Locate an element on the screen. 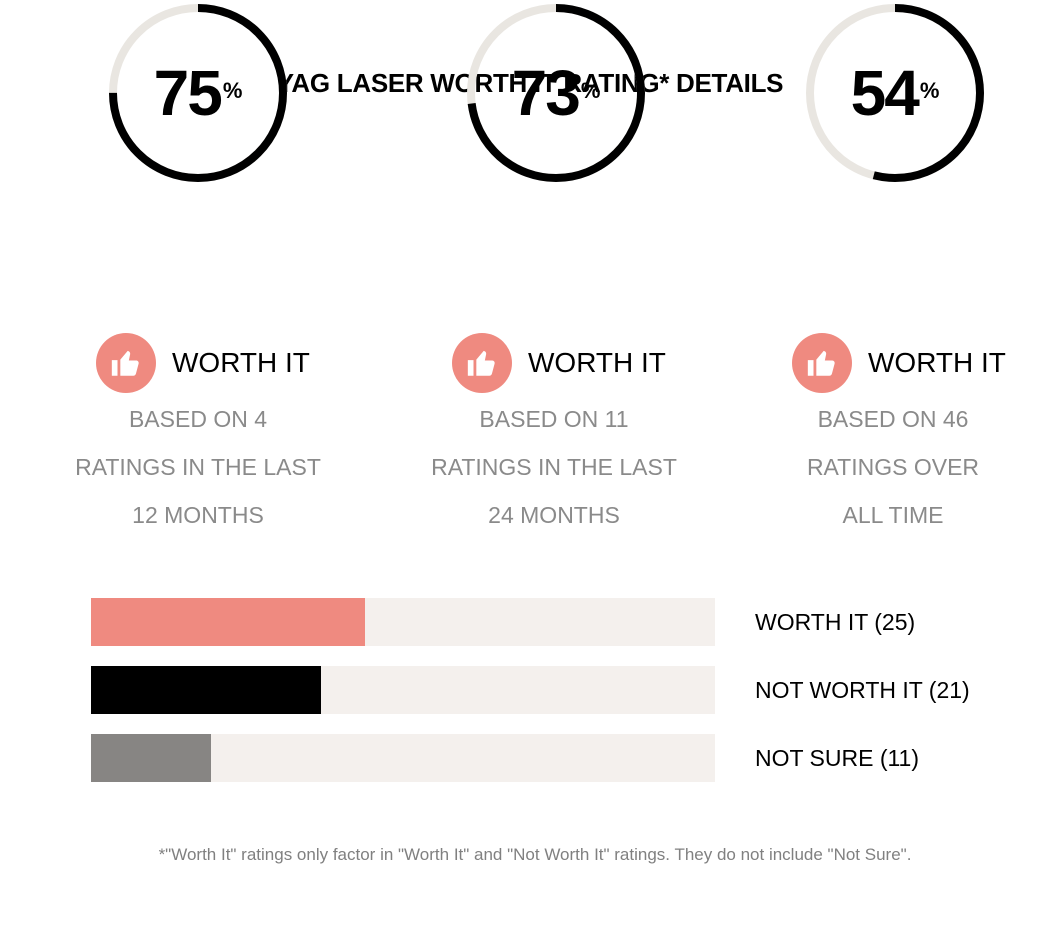 The image size is (1060, 940). ring-percentage-value: 73 is located at coordinates (546, 93).